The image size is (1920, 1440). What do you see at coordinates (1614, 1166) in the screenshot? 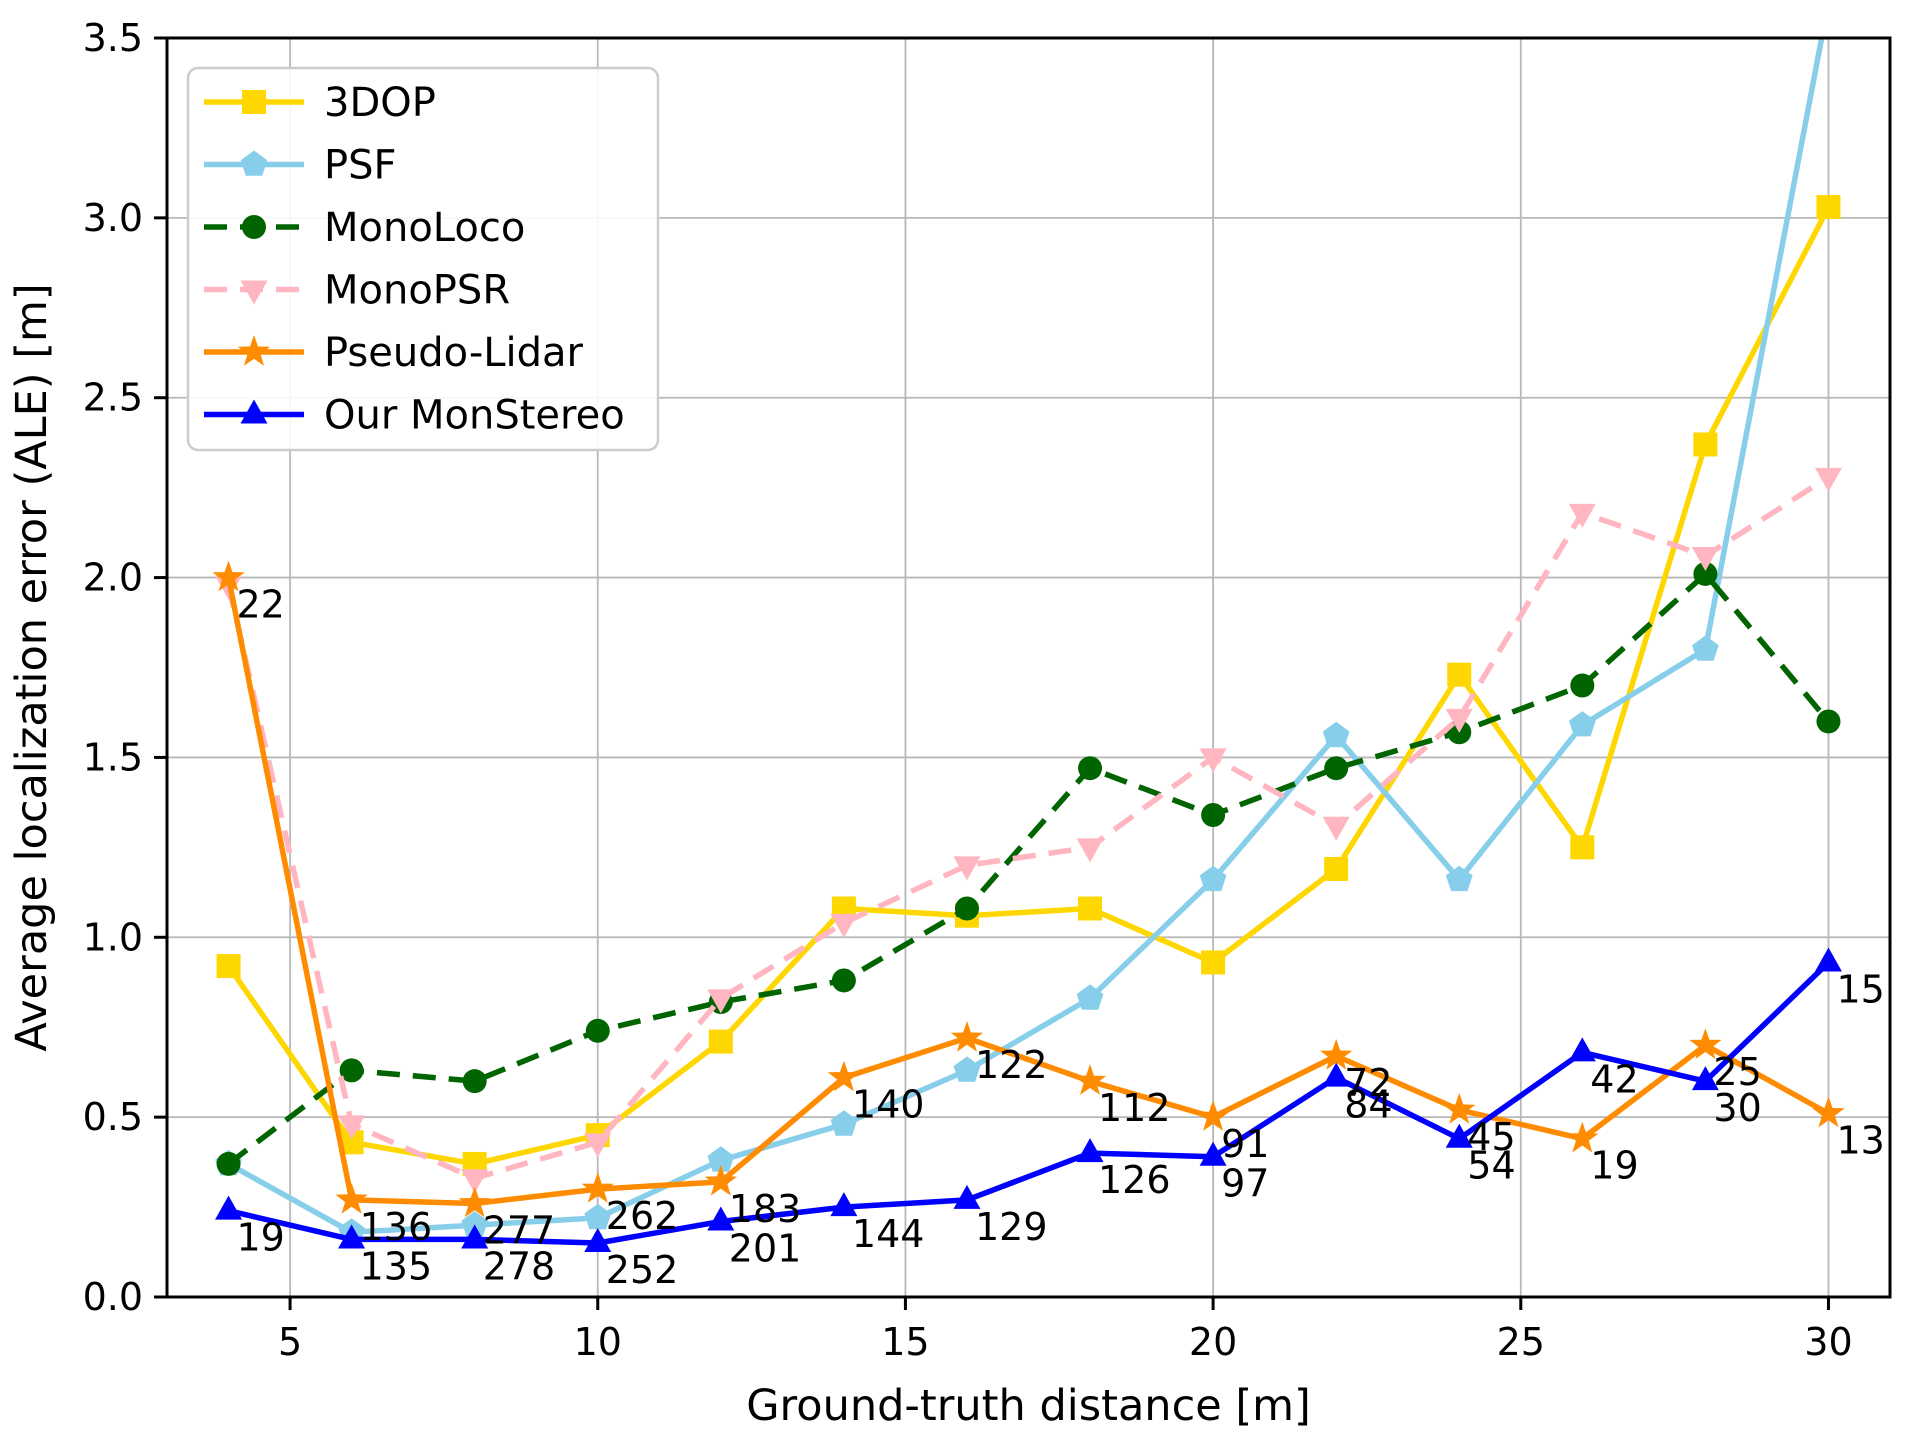
I see `count-label: 19` at bounding box center [1614, 1166].